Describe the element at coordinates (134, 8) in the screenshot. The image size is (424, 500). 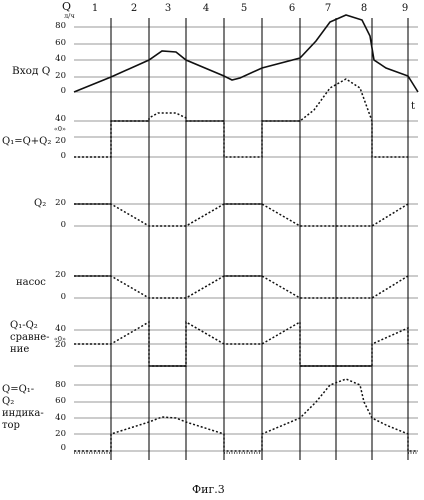
I see `column-label-2: 2` at that location.